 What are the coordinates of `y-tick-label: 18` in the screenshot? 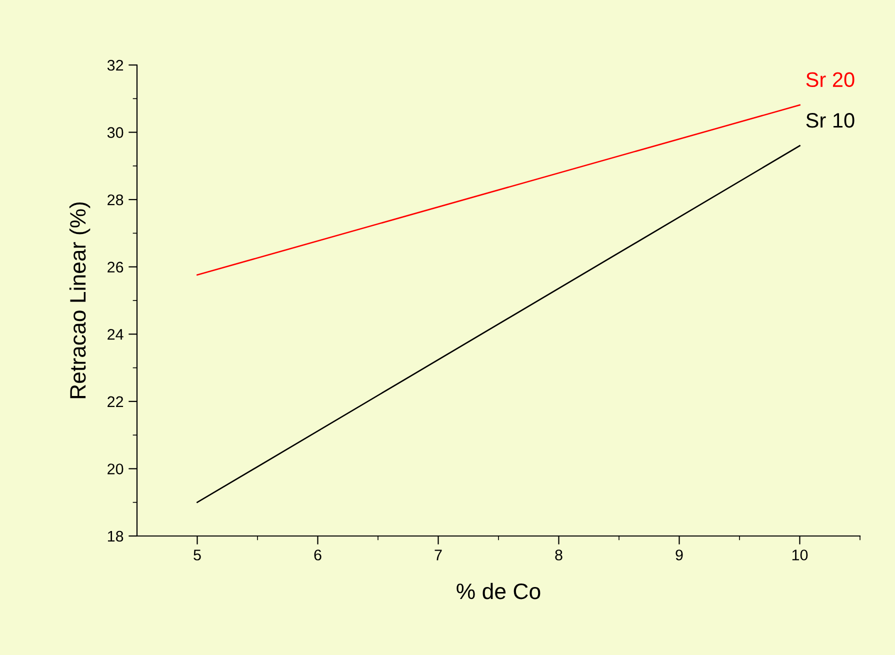 It's located at (116, 536).